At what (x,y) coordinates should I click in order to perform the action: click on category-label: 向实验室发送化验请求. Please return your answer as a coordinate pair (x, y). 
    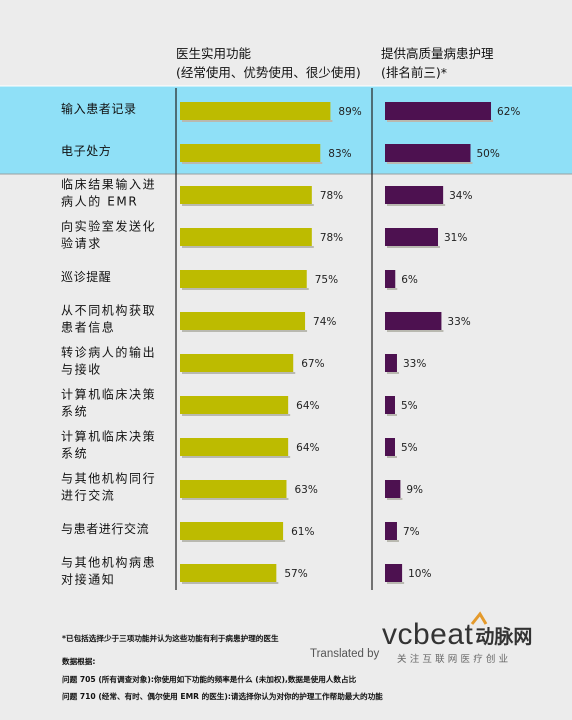
    Looking at the image, I should click on (108, 235).